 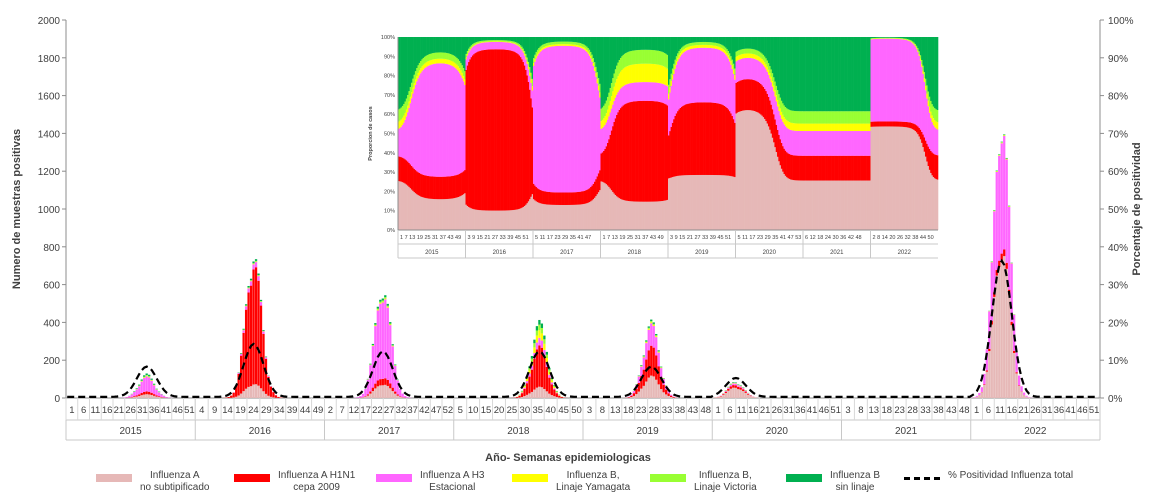 What do you see at coordinates (292, 410) in the screenshot?
I see `week-label: 39` at bounding box center [292, 410].